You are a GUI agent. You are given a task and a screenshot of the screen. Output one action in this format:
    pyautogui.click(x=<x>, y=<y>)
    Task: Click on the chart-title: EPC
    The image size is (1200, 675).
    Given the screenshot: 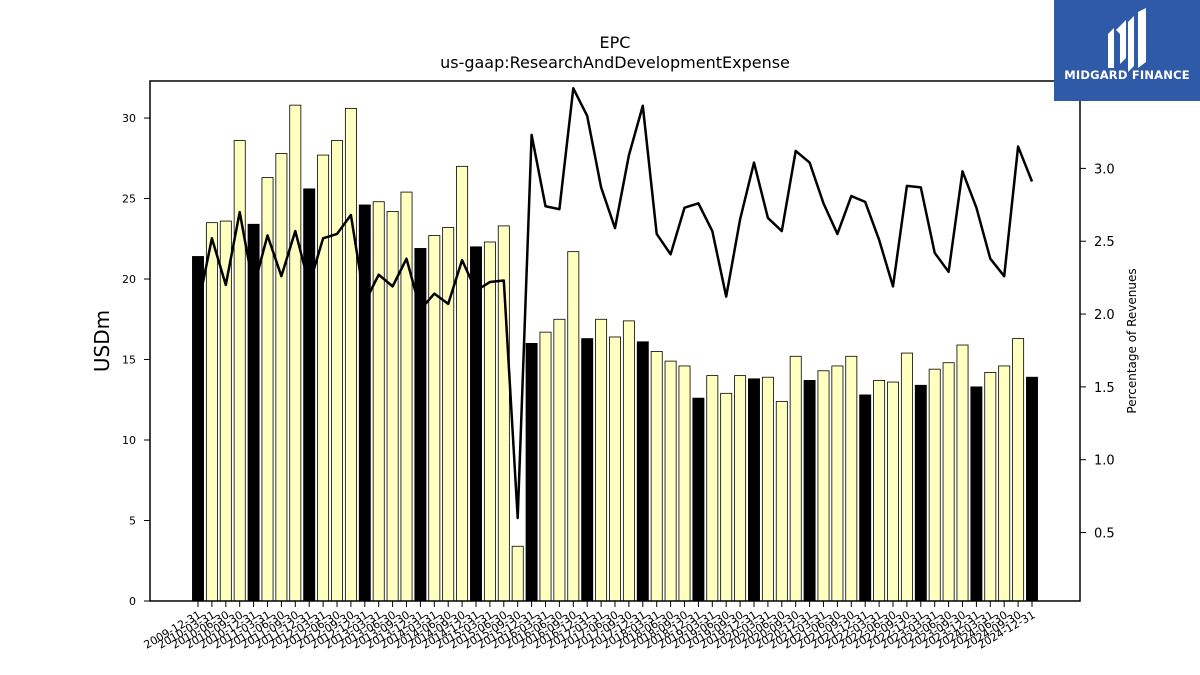 What is the action you would take?
    pyautogui.click(x=615, y=42)
    